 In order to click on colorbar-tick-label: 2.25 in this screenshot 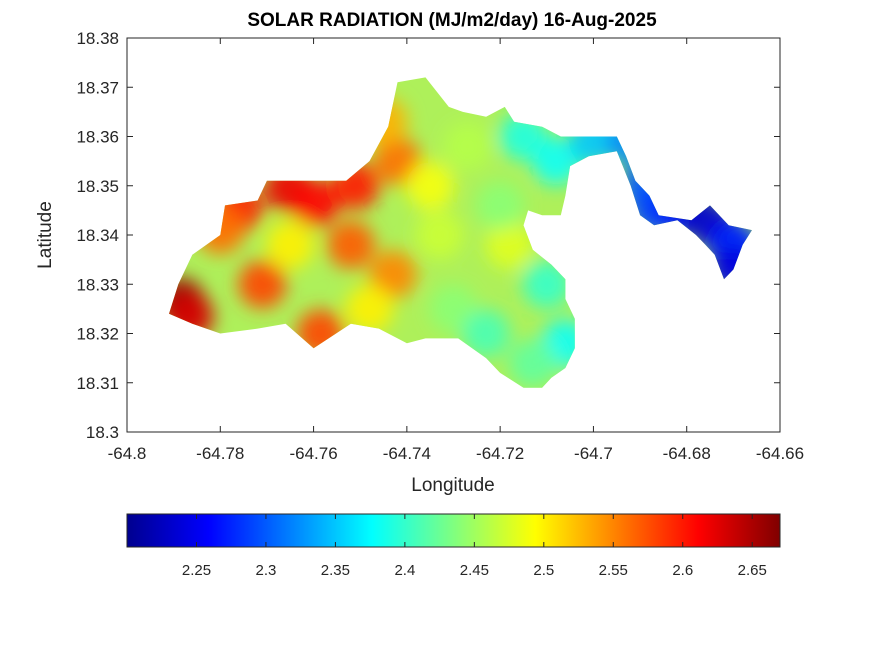, I will do `click(196, 570)`.